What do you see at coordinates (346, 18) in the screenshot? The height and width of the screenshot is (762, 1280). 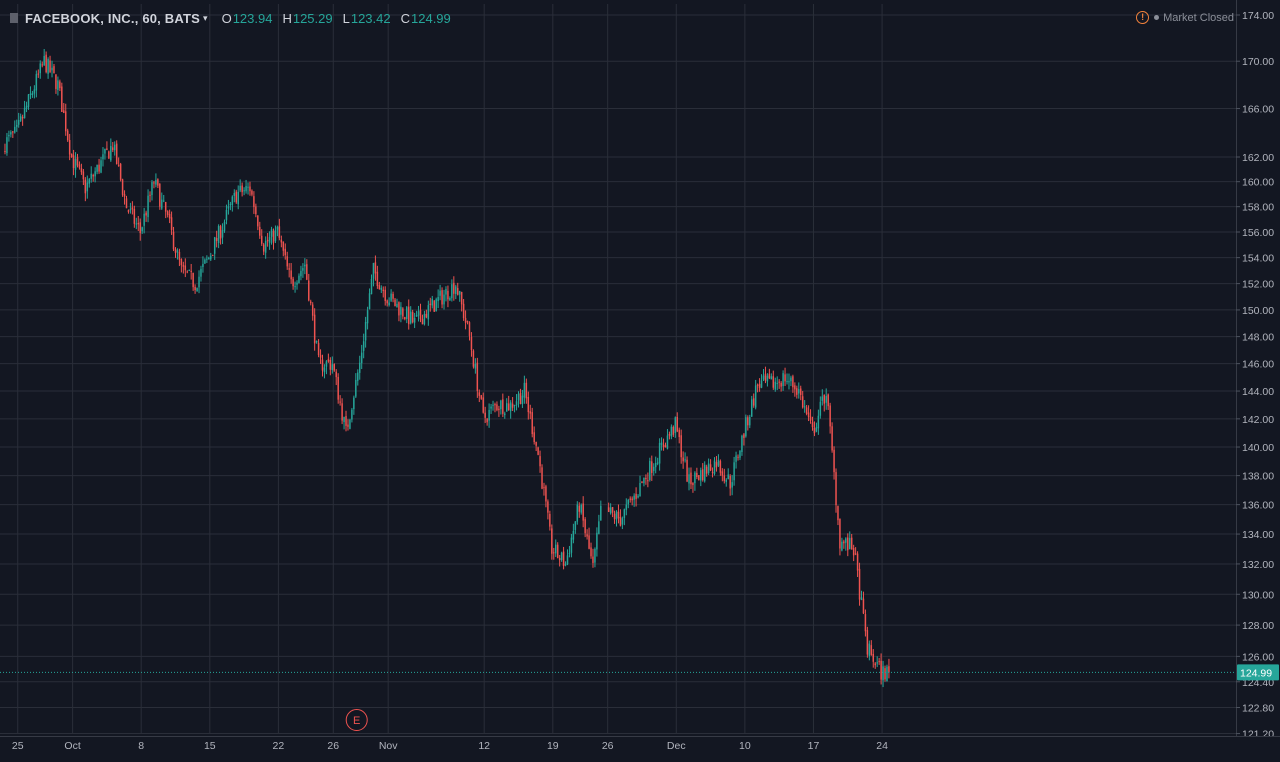 I see `low-label: L` at bounding box center [346, 18].